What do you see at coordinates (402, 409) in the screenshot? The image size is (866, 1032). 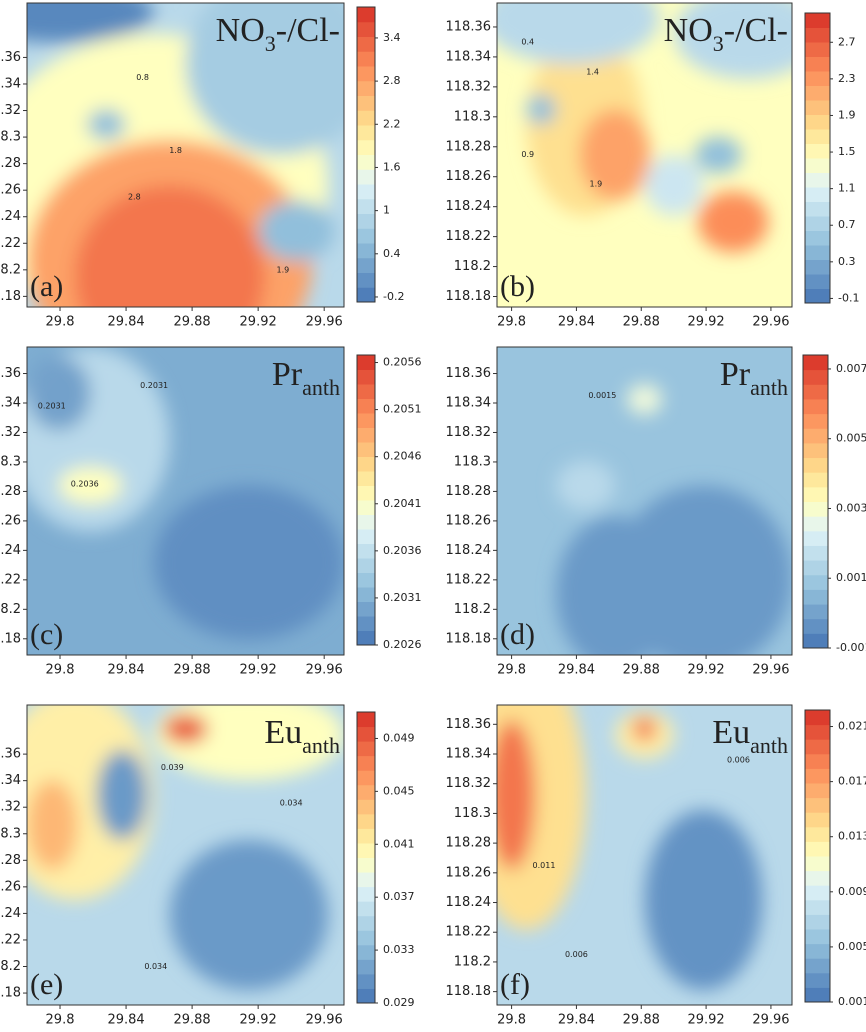 I see `colorbar-tick-label: 0.2051` at bounding box center [402, 409].